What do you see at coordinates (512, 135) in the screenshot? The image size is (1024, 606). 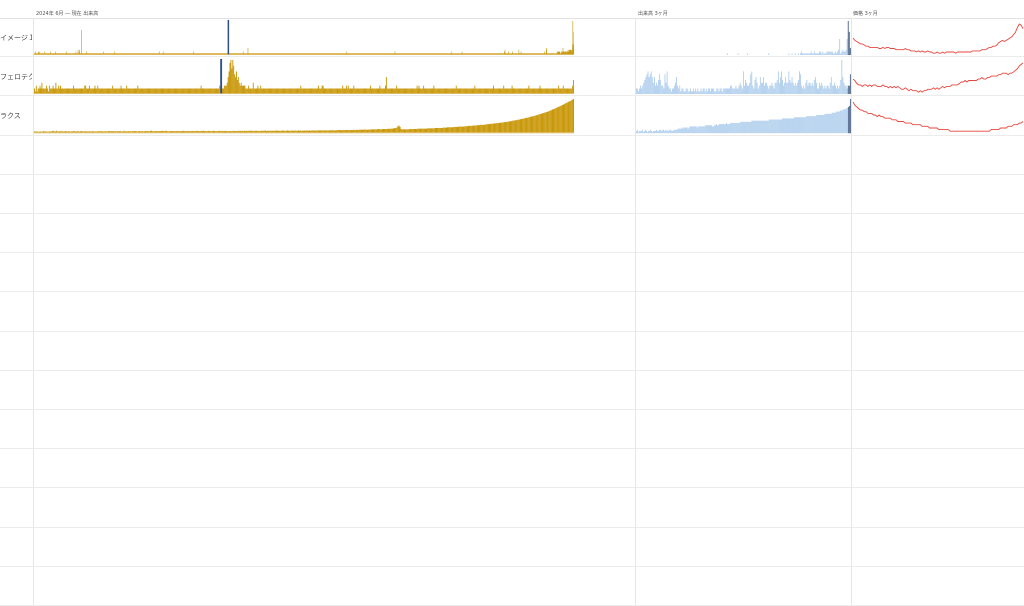 I see `row-divider` at bounding box center [512, 135].